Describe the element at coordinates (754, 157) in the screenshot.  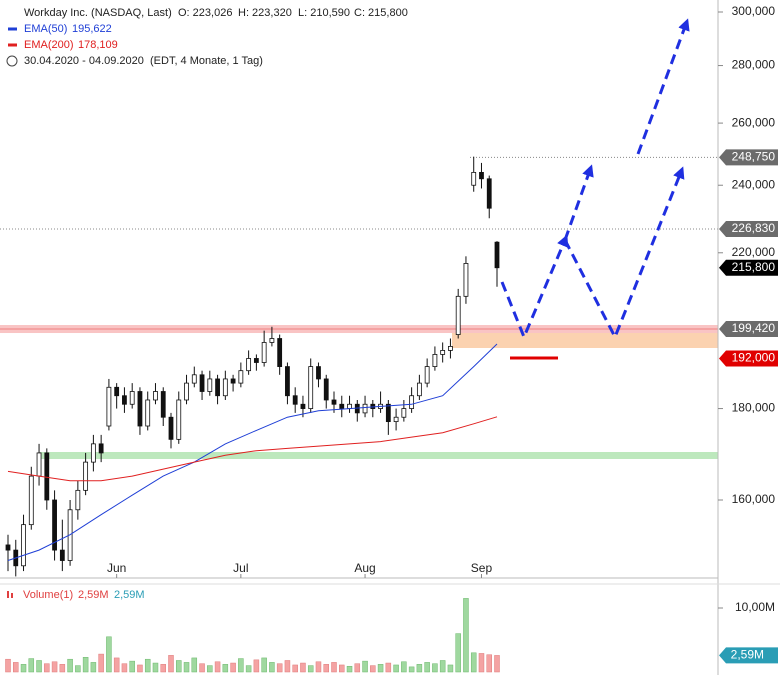
I see `level-label: 248,750` at that location.